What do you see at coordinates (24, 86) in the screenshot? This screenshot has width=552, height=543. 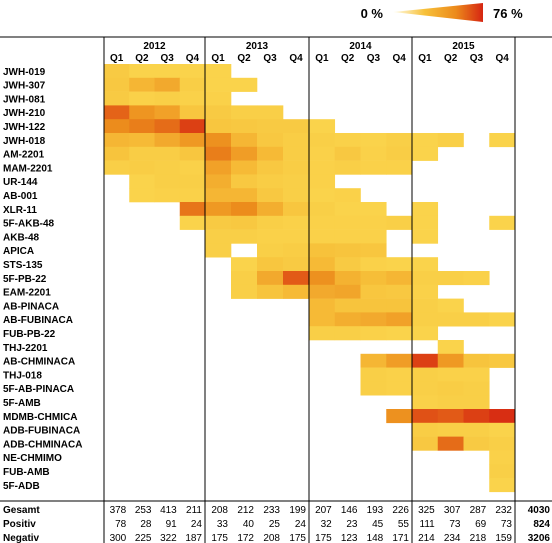 I see `row-label-jwh-307: JWH-307` at bounding box center [24, 86].